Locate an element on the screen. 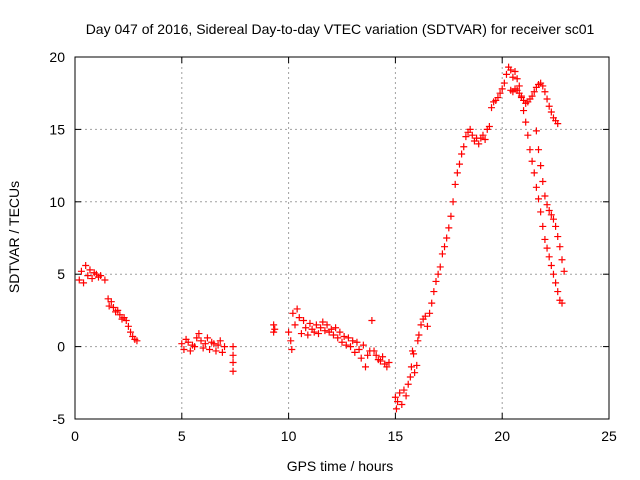  x-tick-label: 20 is located at coordinates (502, 436).